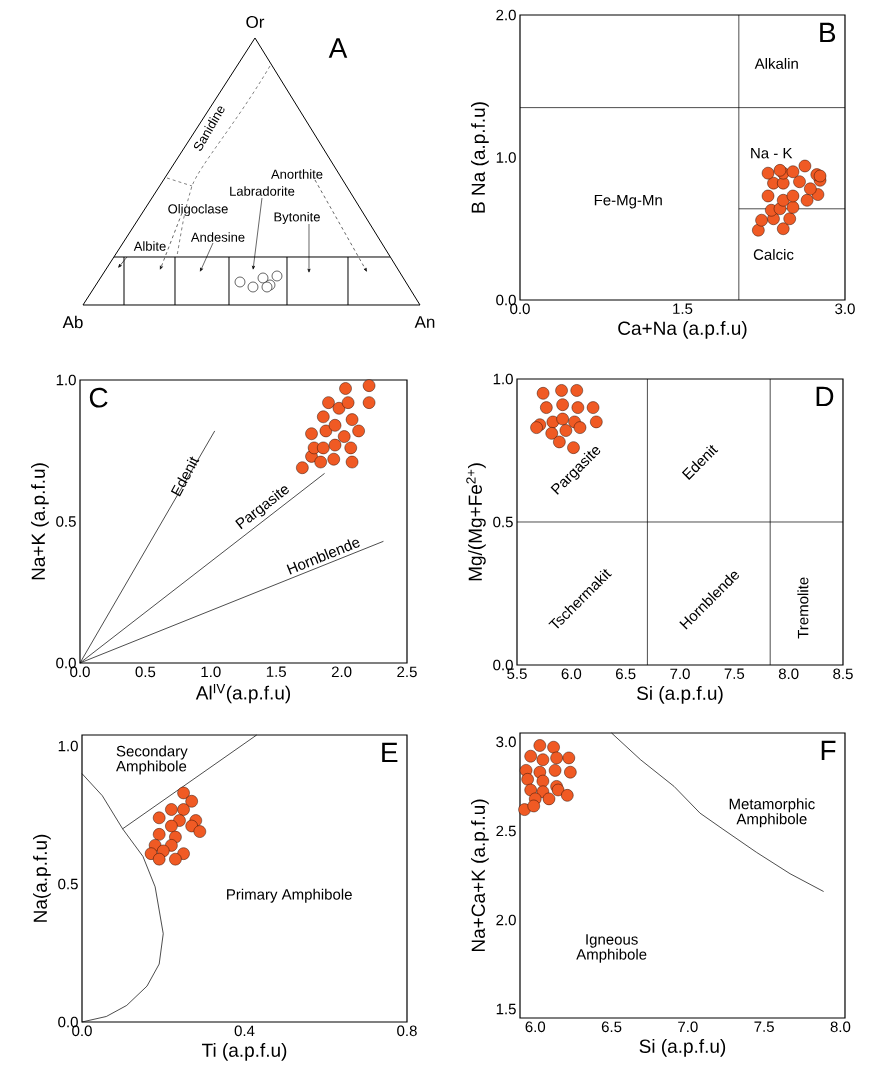 This screenshot has height=1079, width=870. I want to click on text: Albite, so click(149, 246).